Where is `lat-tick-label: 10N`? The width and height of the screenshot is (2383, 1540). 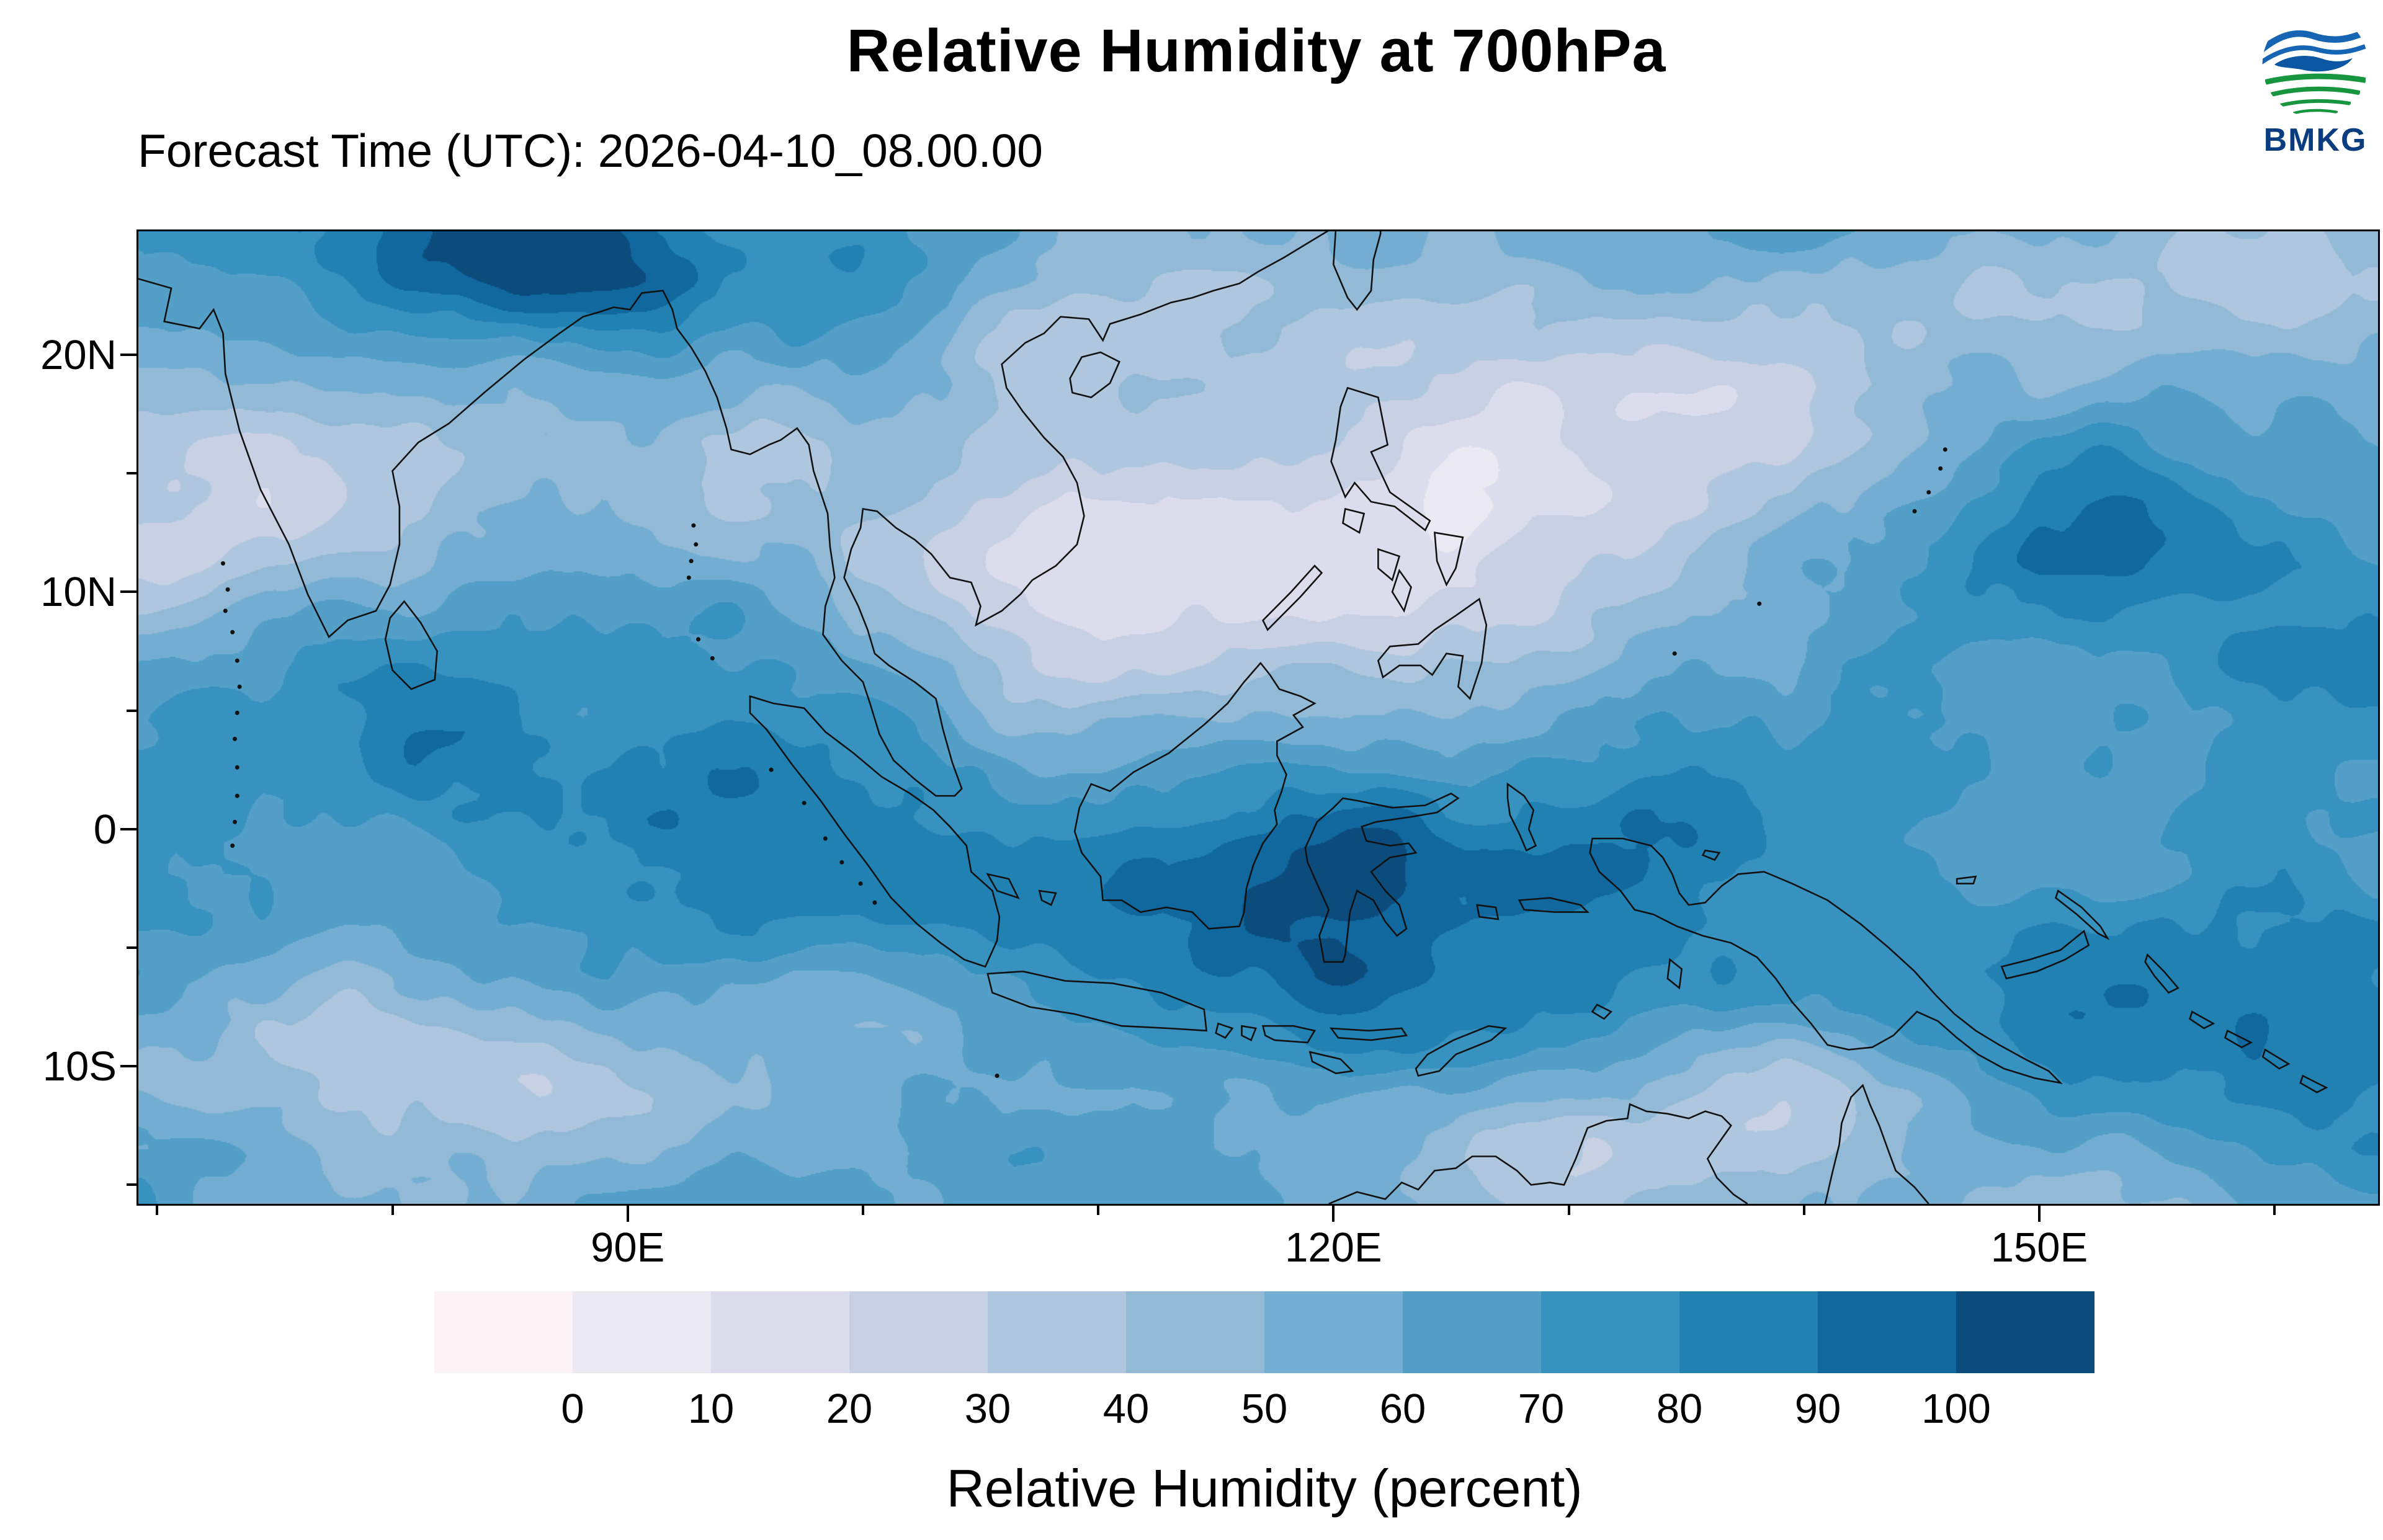
lat-tick-label: 10N is located at coordinates (78, 592).